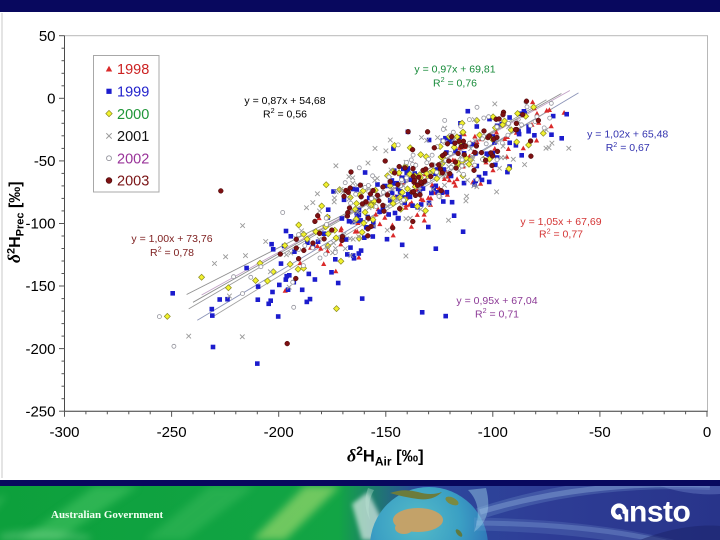 This screenshot has height=540, width=720. What do you see at coordinates (172, 252) in the screenshot?
I see `svg-text: R2 = 0,78` at bounding box center [172, 252].